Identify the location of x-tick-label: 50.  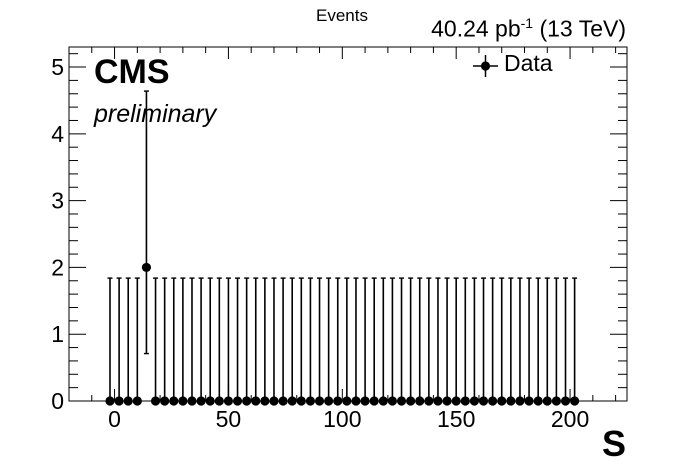
(229, 419).